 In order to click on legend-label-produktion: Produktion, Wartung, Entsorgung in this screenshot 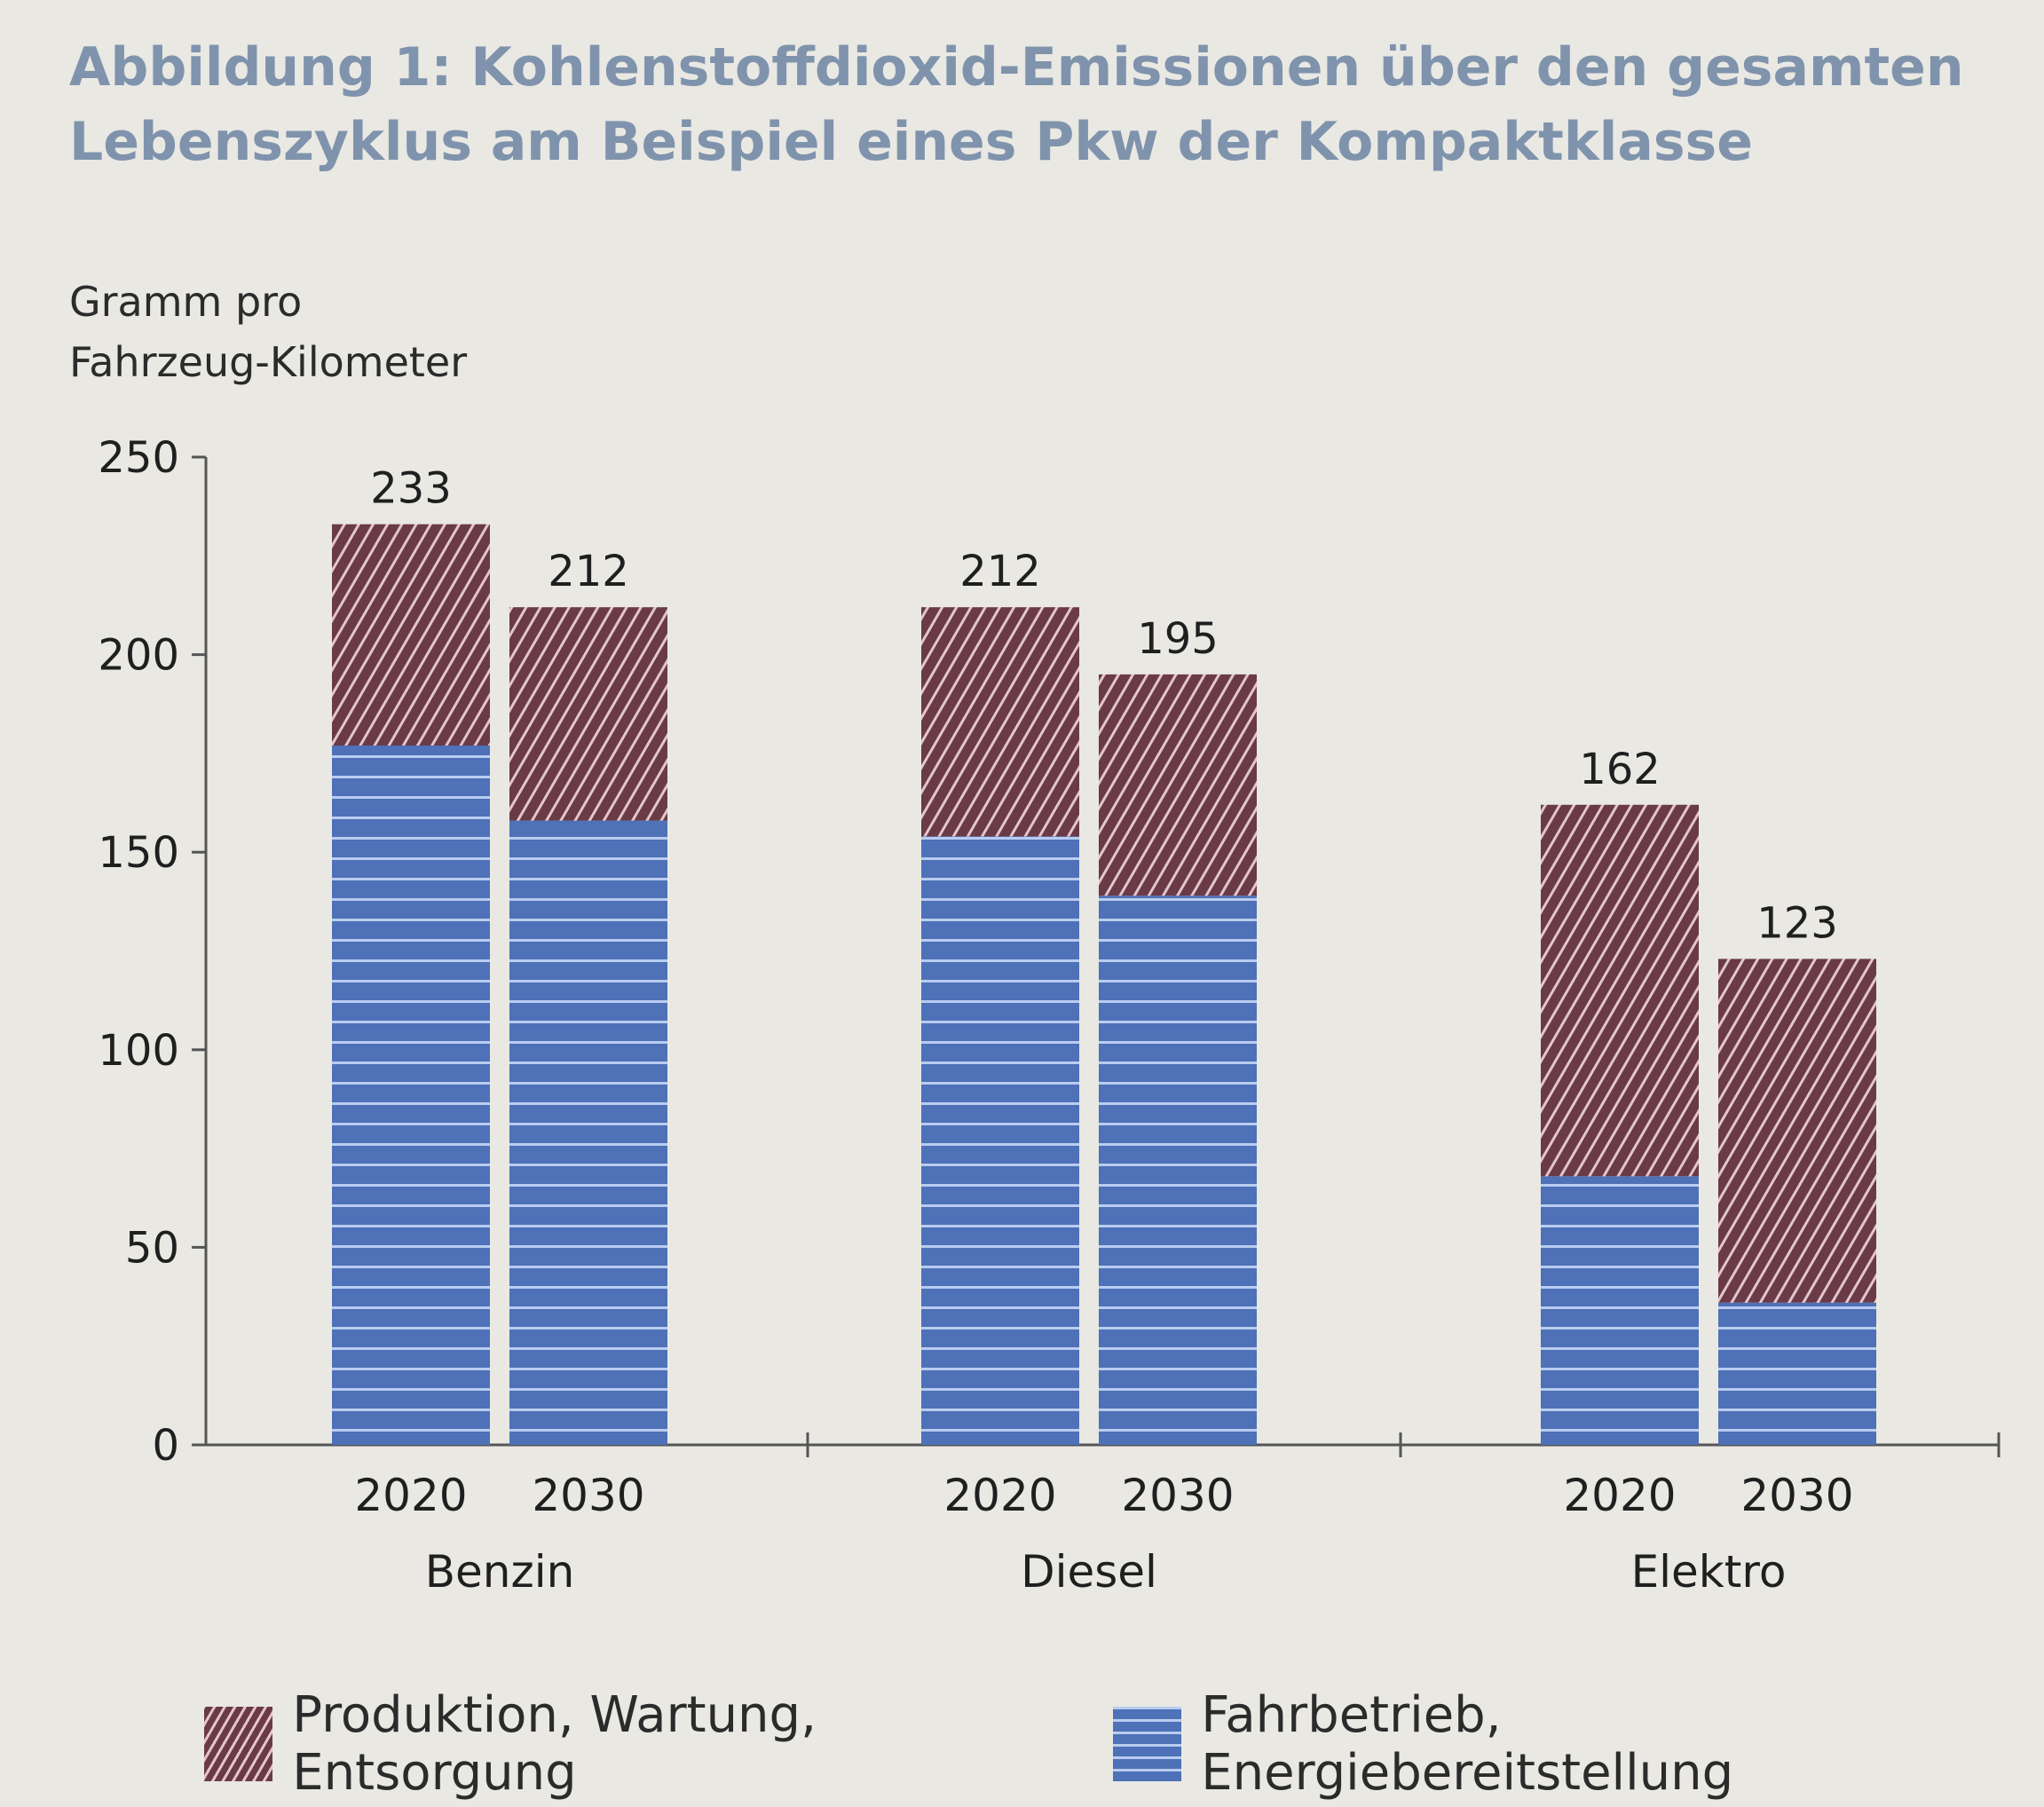, I will do `click(554, 1744)`.